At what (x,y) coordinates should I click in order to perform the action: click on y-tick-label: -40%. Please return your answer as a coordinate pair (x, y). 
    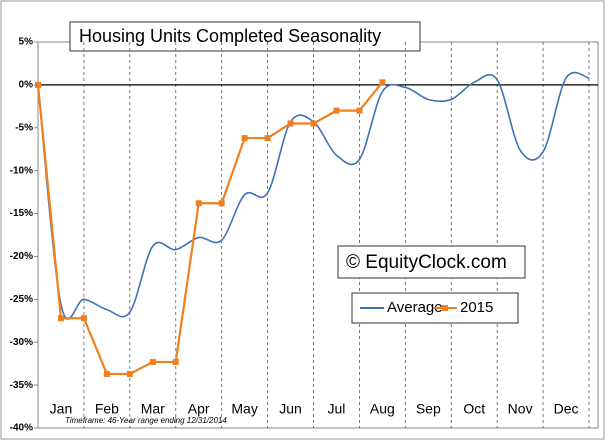
    Looking at the image, I should click on (21, 428).